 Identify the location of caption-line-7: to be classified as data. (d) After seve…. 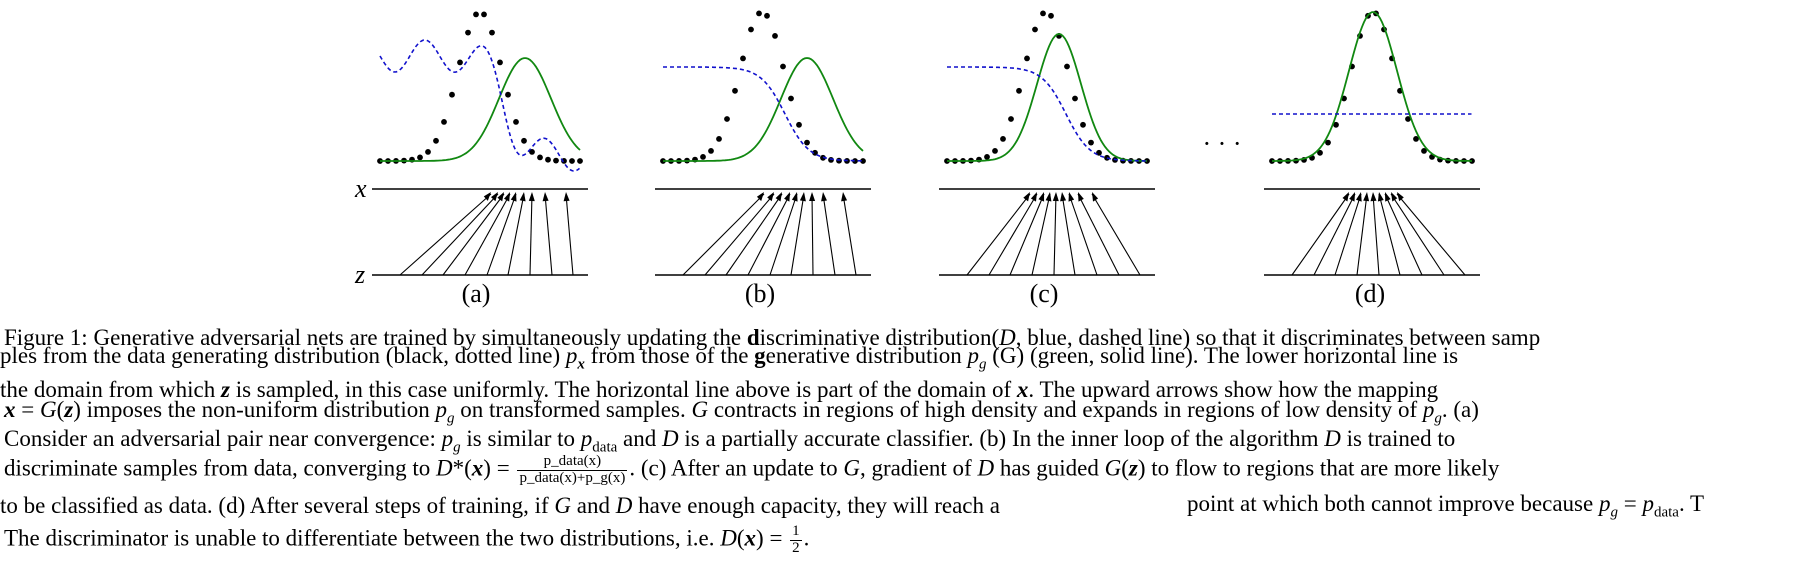
(500, 505).